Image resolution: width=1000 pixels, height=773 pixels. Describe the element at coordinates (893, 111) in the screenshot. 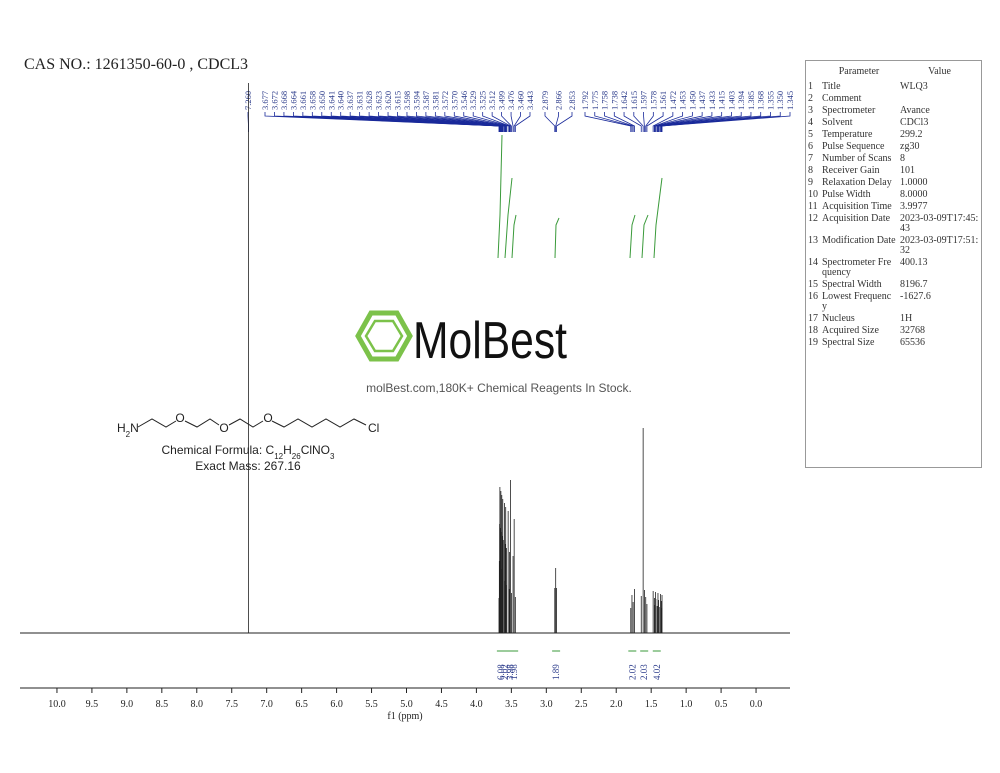

I see `parameter-row: 3 Spectrometer Avance` at that location.